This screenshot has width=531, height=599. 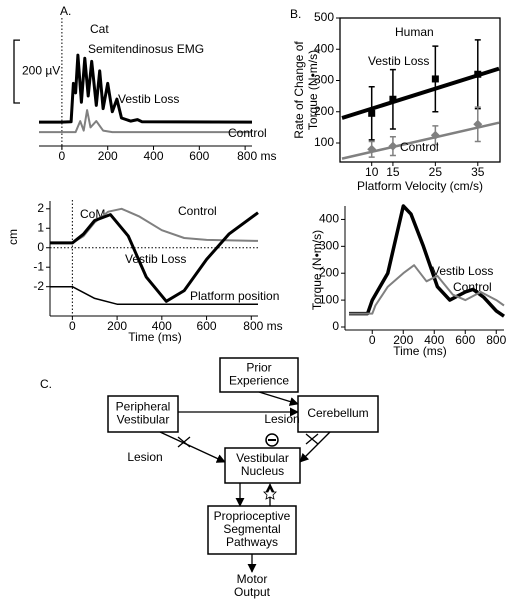 I want to click on diagram-edges, so click(x=245, y=482).